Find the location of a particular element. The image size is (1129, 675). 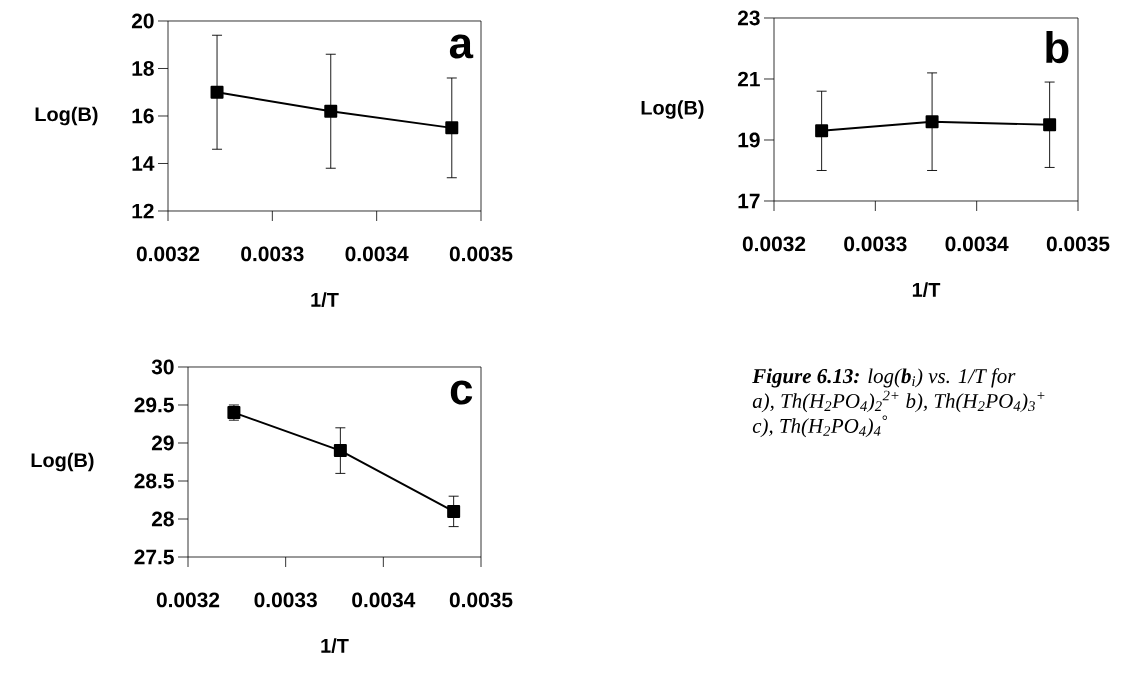

y-tick-label: 14 is located at coordinates (143, 163).